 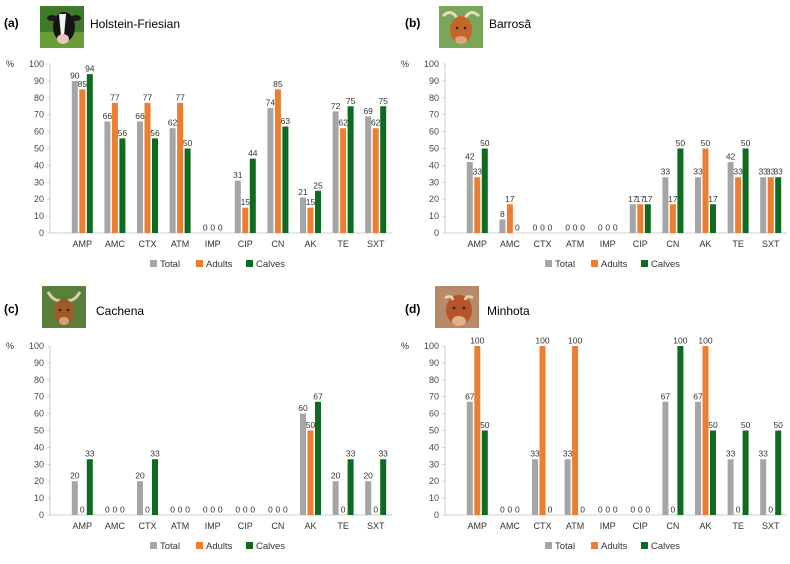 I want to click on data-label-adults-sxt: 33, so click(x=771, y=172).